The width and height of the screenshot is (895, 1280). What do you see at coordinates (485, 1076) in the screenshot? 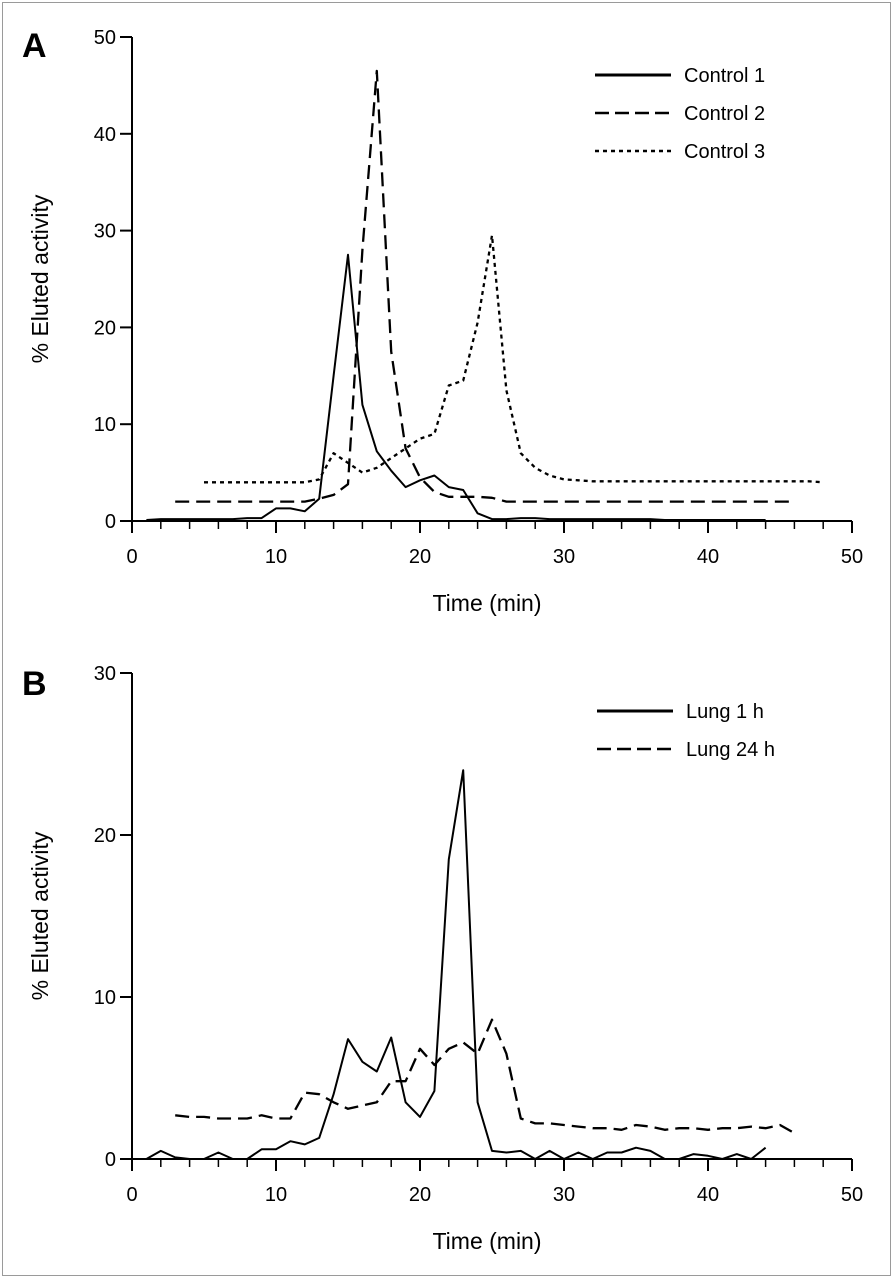
I see `series-line-lung-24-h` at bounding box center [485, 1076].